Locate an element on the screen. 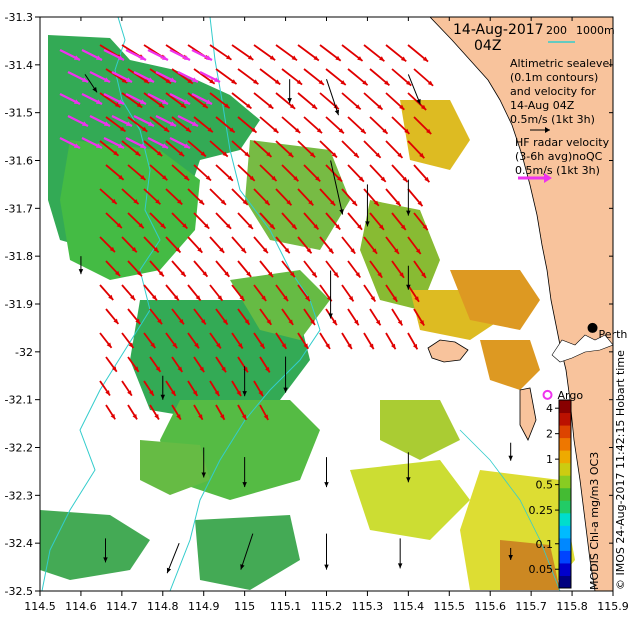 This screenshot has width=640, height=630. legend-hf-3: 0.5m/s (1kt 3h) is located at coordinates (557, 170).